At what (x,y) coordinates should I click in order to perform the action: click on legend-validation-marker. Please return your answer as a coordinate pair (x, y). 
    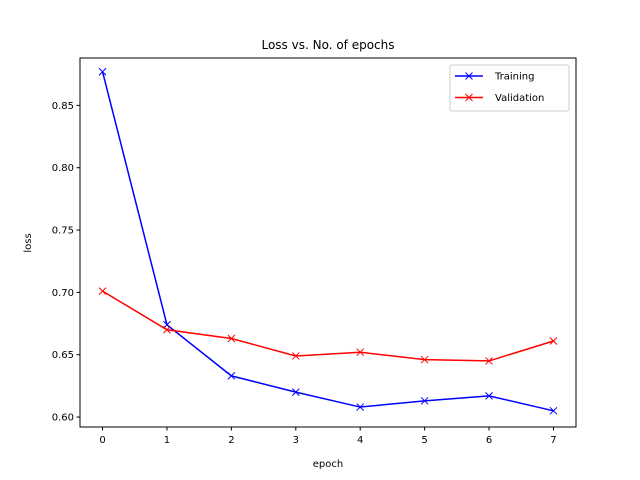
    Looking at the image, I should click on (469, 97).